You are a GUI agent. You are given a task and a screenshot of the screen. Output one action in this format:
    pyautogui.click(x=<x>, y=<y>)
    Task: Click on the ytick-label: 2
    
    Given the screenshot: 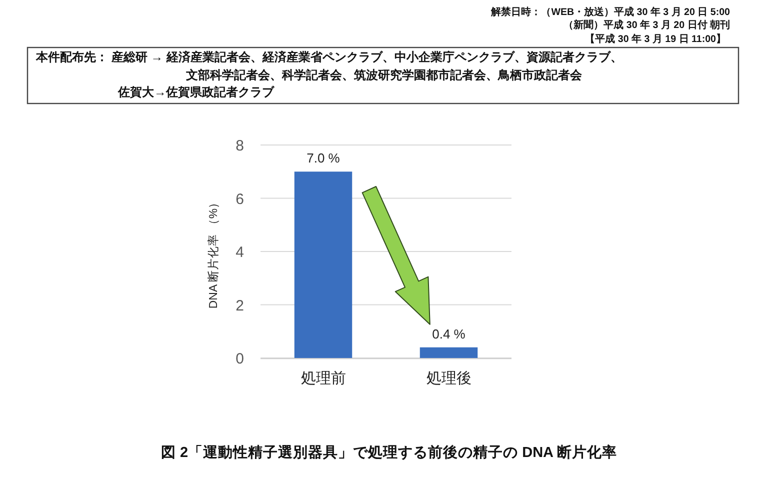 What is the action you would take?
    pyautogui.click(x=240, y=305)
    